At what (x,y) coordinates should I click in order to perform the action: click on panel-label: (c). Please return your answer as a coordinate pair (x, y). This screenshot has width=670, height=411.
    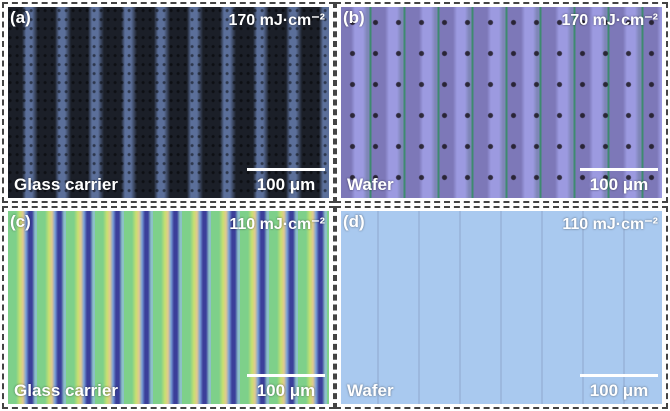
    Looking at the image, I should click on (20, 221).